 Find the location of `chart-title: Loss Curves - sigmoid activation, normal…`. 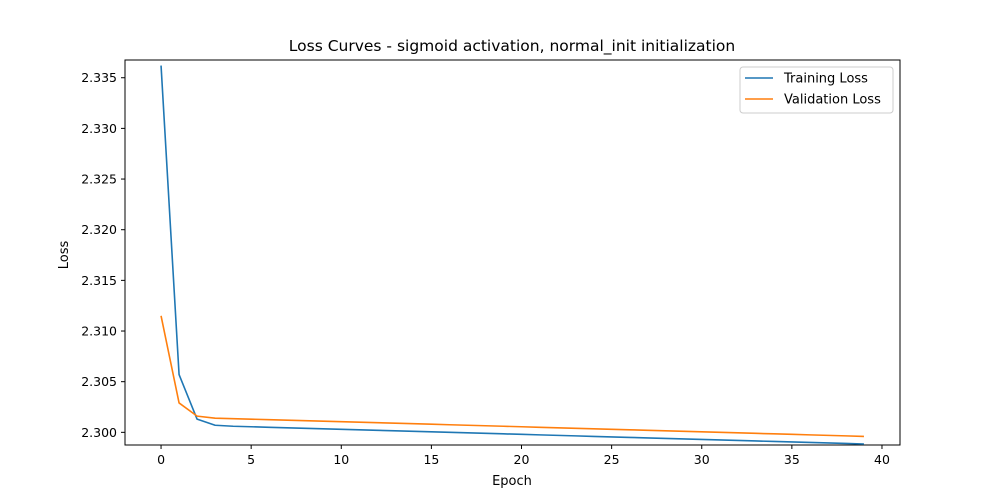

chart-title: Loss Curves - sigmoid activation, normal… is located at coordinates (512, 46).